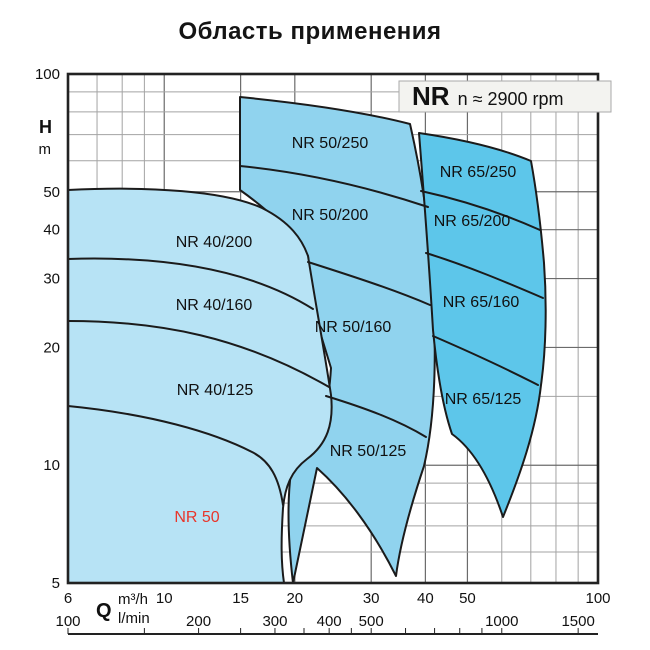 Image resolution: width=650 pixels, height=650 pixels. Describe the element at coordinates (214, 305) in the screenshot. I see `region-label: NR 40/160` at that location.